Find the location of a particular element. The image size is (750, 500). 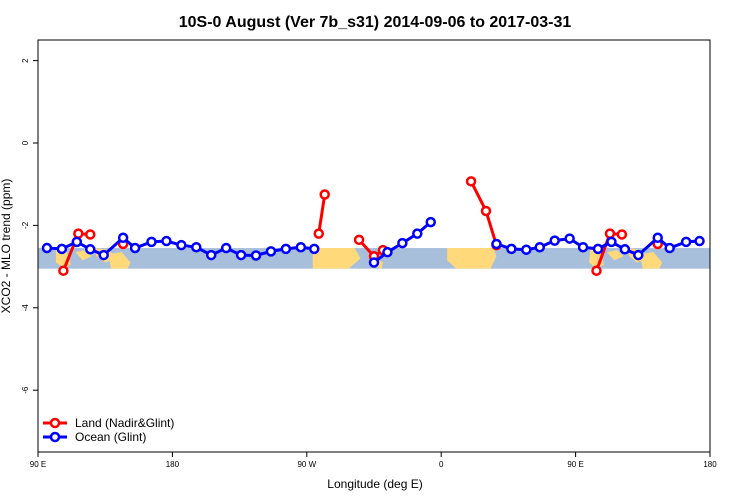

legend: Land (Nadir&Glint) Ocean (Glint) is located at coordinates (108, 430).